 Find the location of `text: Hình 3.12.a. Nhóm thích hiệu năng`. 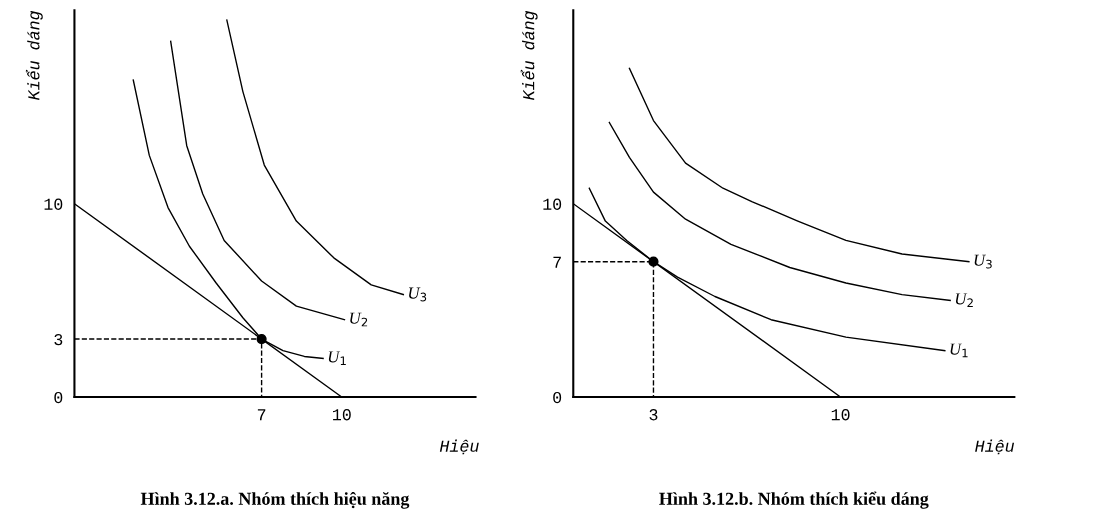

text: Hình 3.12.a. Nhóm thích hiệu năng is located at coordinates (275, 500).